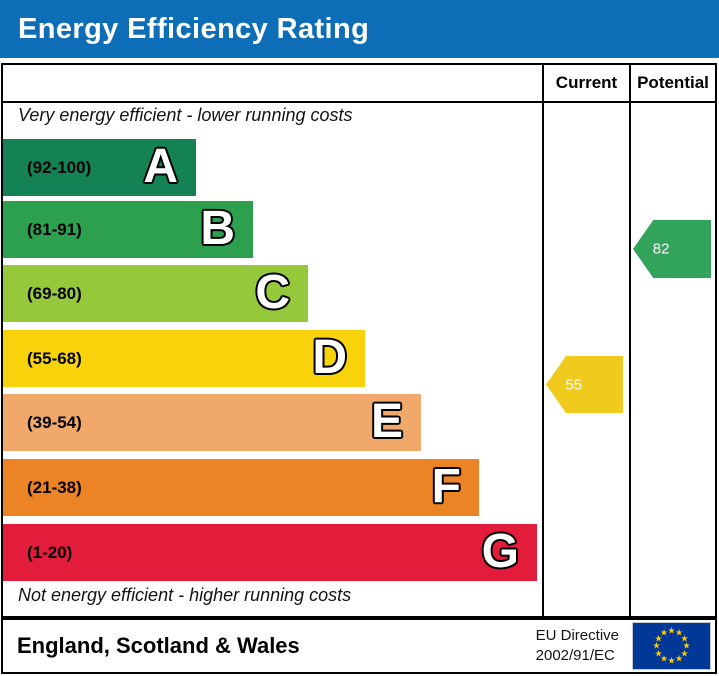  I want to click on eu-flag-icon: ★ ★ ★ ★ ★ ★ ★ ★ ★ ★ ★ ★, so click(671, 646).